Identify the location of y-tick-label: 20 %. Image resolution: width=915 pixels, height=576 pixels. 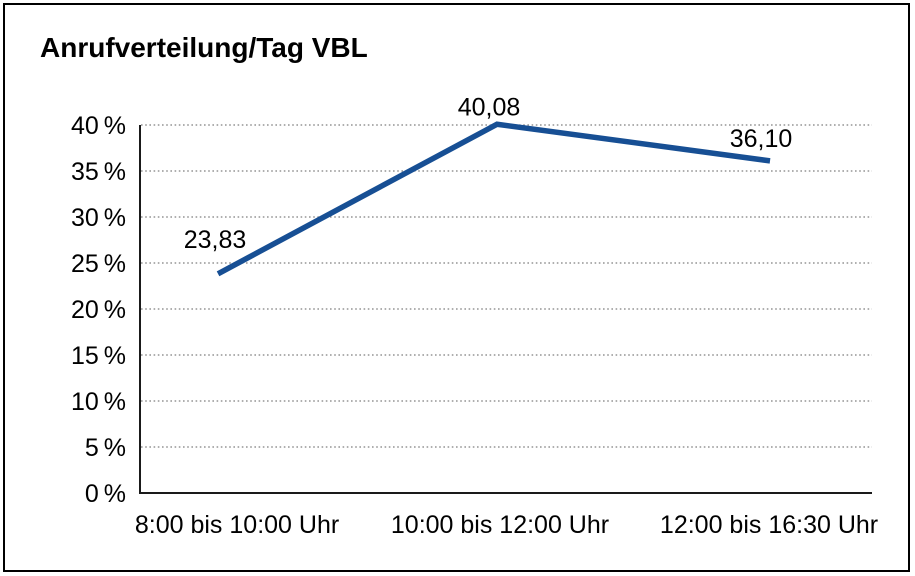
(98, 310).